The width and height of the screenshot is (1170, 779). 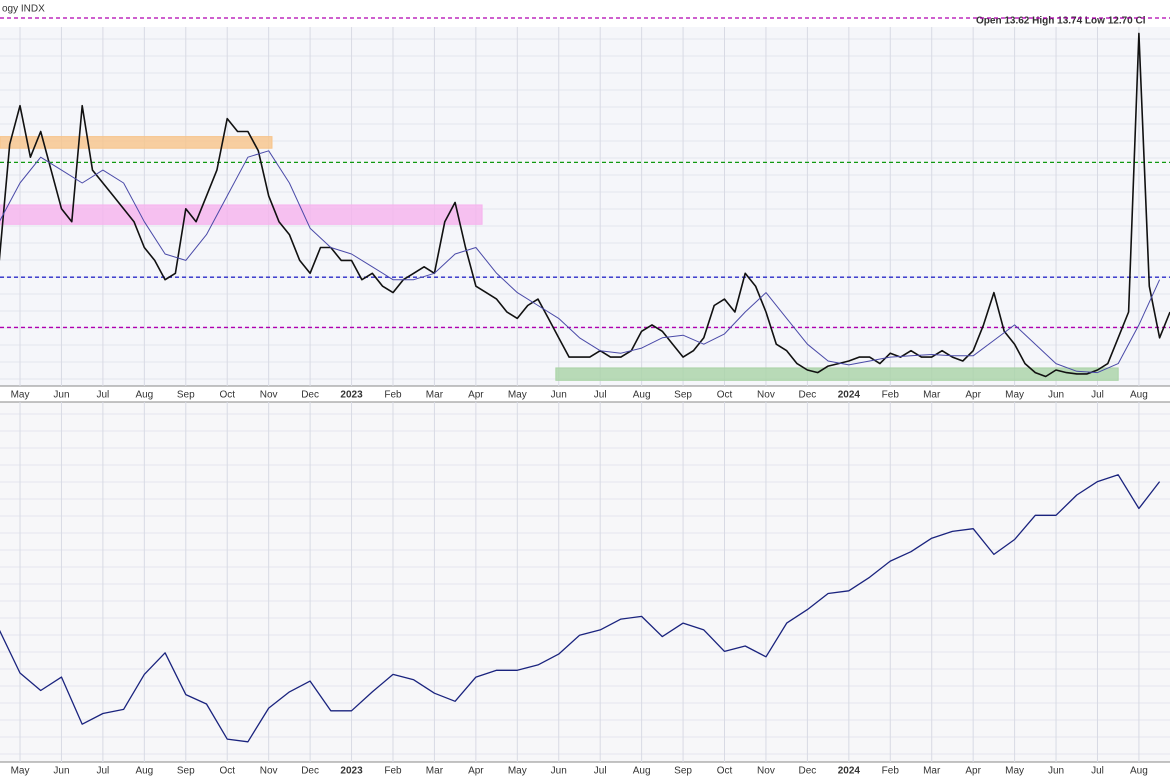 I want to click on chart-title: ogy INDX, so click(x=23, y=9).